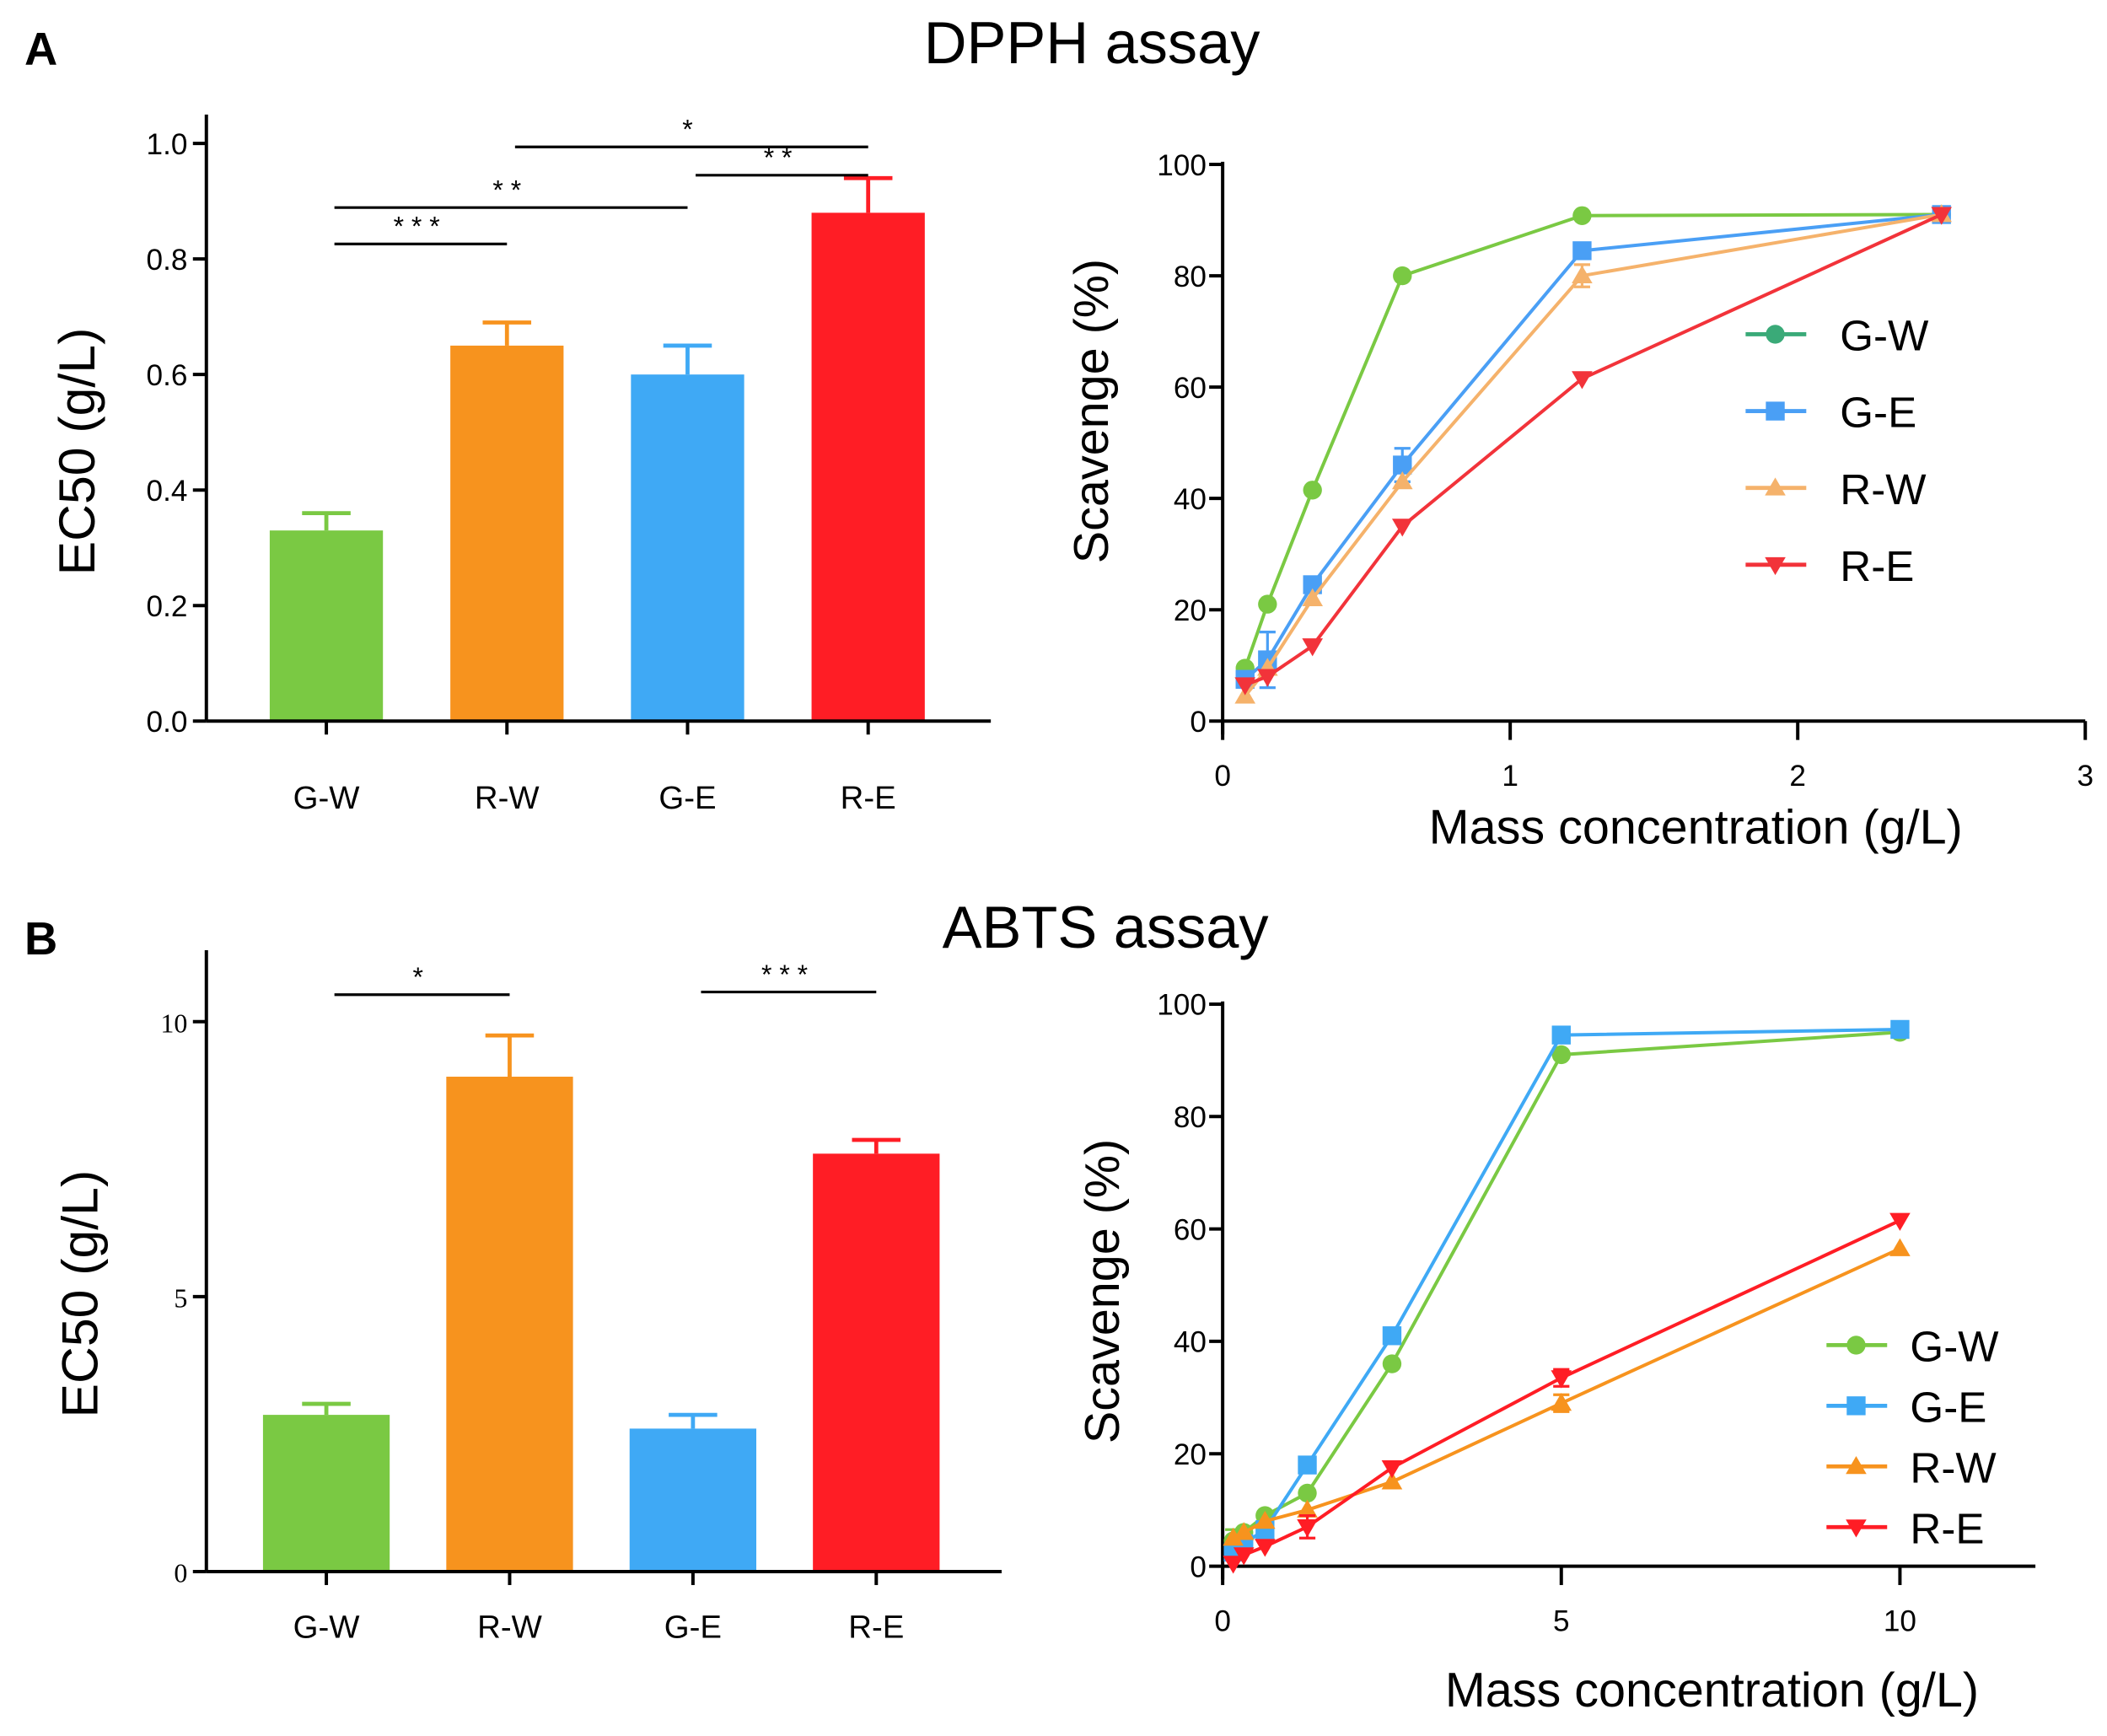 The image size is (2107, 1736). I want to click on bar-G-E, so click(687, 548).